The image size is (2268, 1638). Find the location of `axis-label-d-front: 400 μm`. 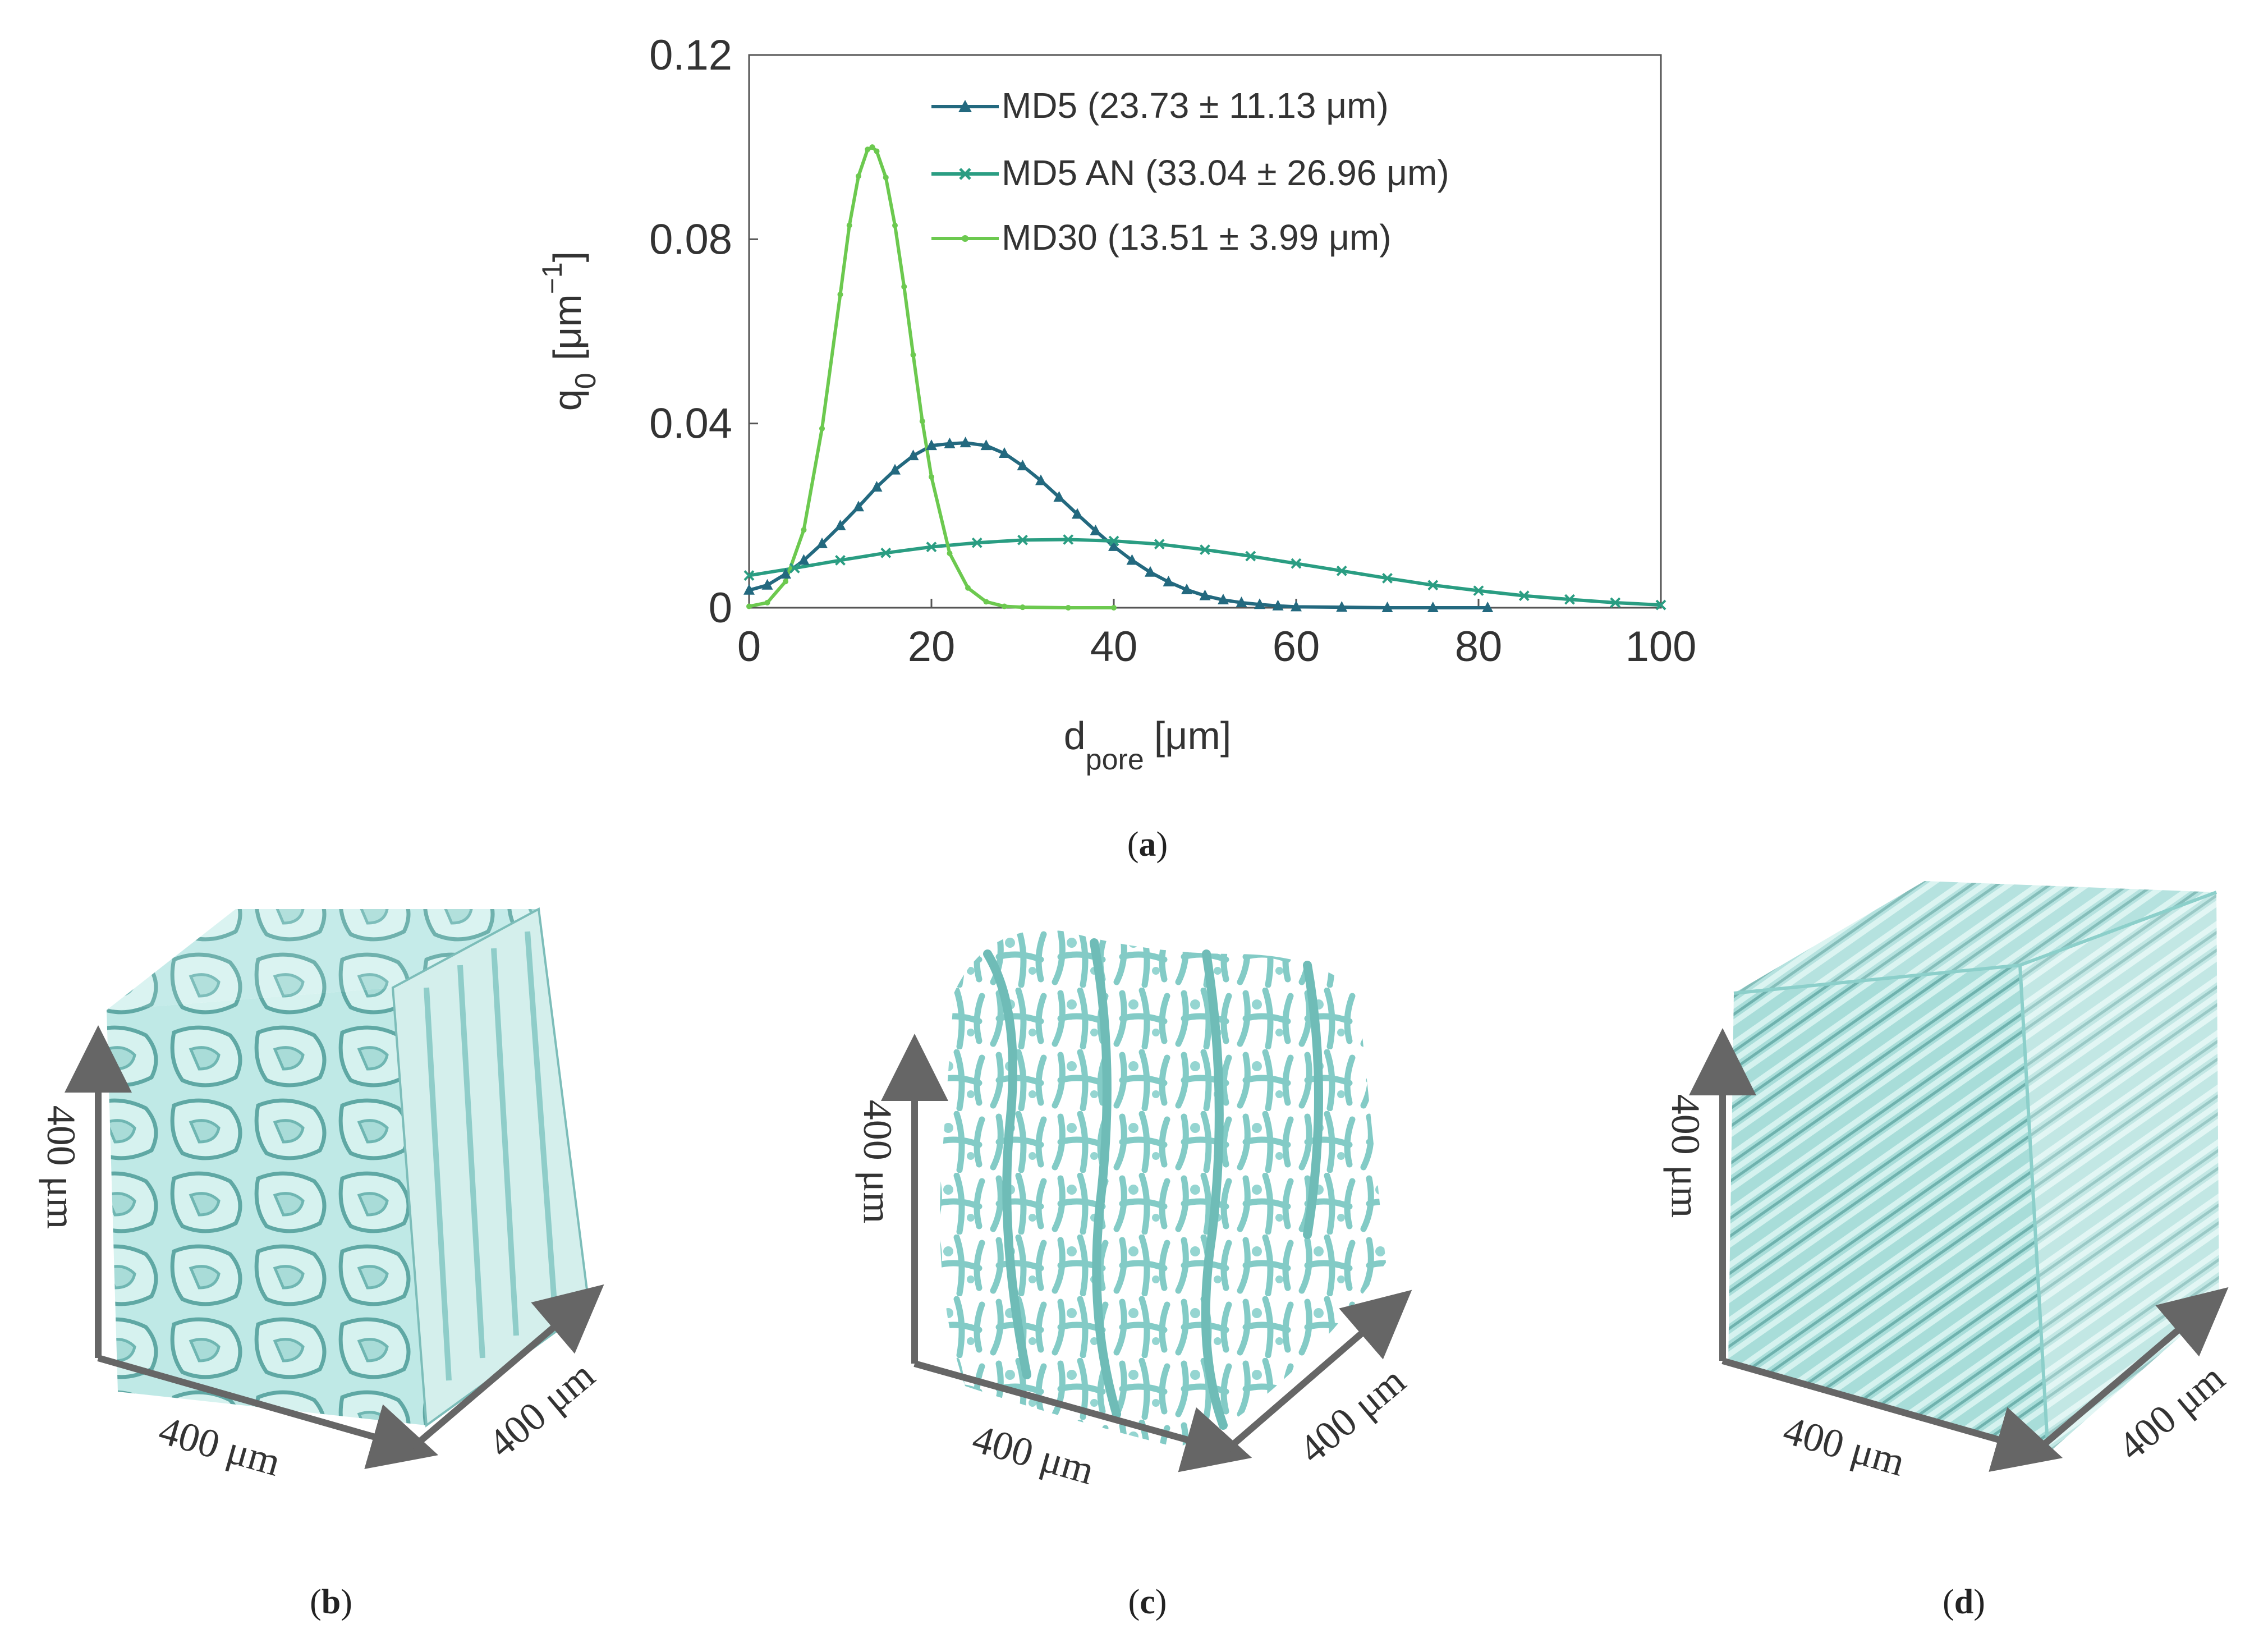

axis-label-d-front: 400 μm is located at coordinates (1844, 1446).